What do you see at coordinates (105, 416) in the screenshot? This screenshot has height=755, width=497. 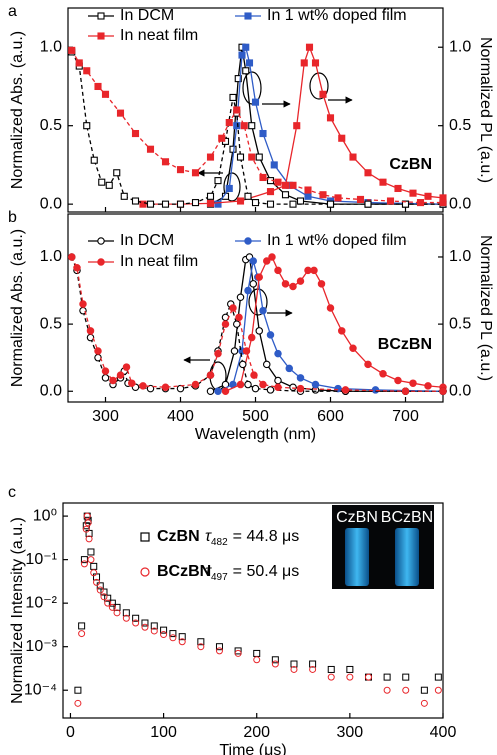 I see `x-tick-label: 300` at bounding box center [105, 416].